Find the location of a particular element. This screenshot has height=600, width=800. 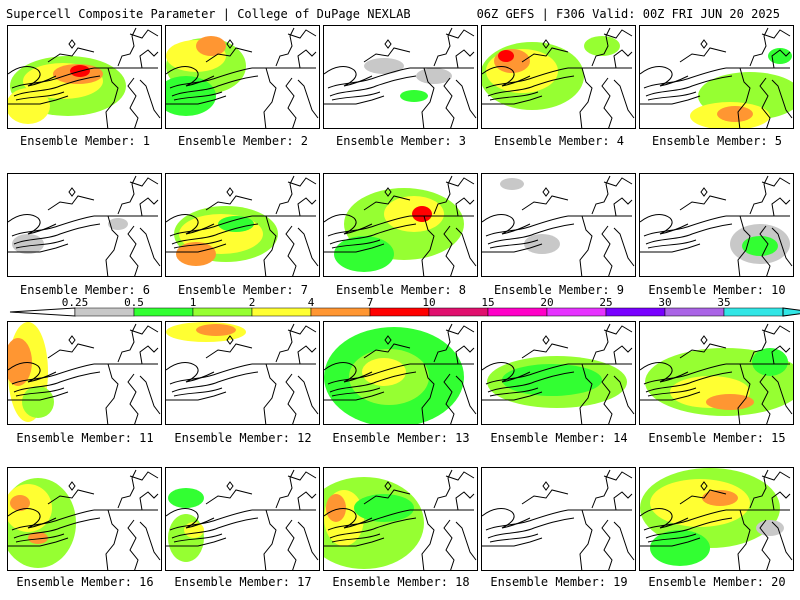

scale-arrow-left is located at coordinates (42, 312).